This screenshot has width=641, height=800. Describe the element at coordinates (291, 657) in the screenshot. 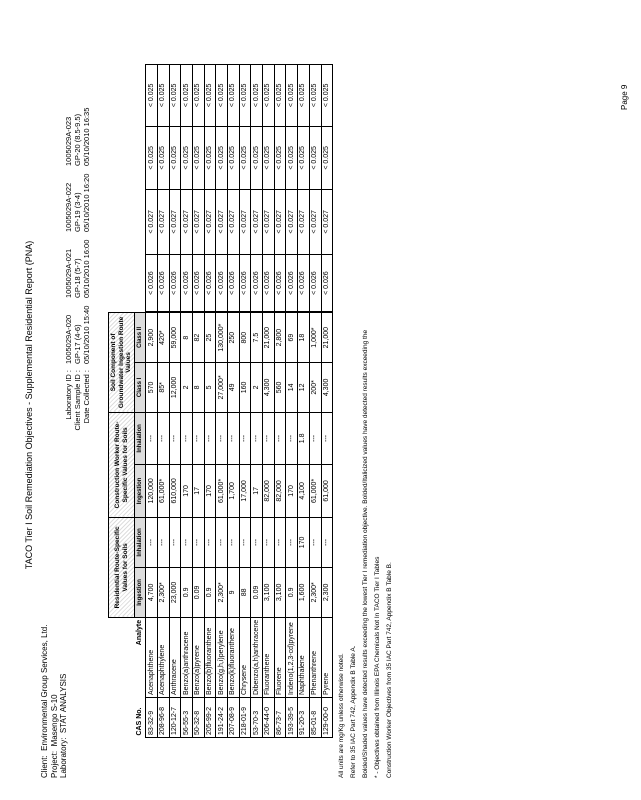

I see `analyte-cell: Indeno(1,2,3-cd)pyrene` at that location.